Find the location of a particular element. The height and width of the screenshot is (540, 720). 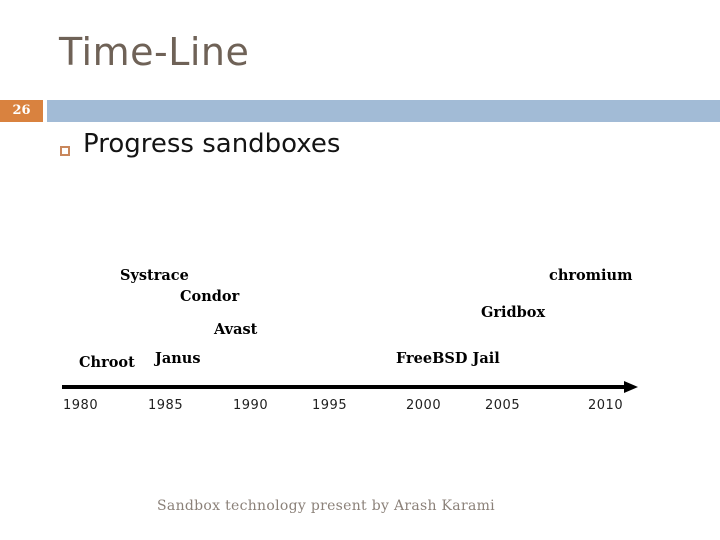

timeline-year-label: 2010 is located at coordinates (606, 405).